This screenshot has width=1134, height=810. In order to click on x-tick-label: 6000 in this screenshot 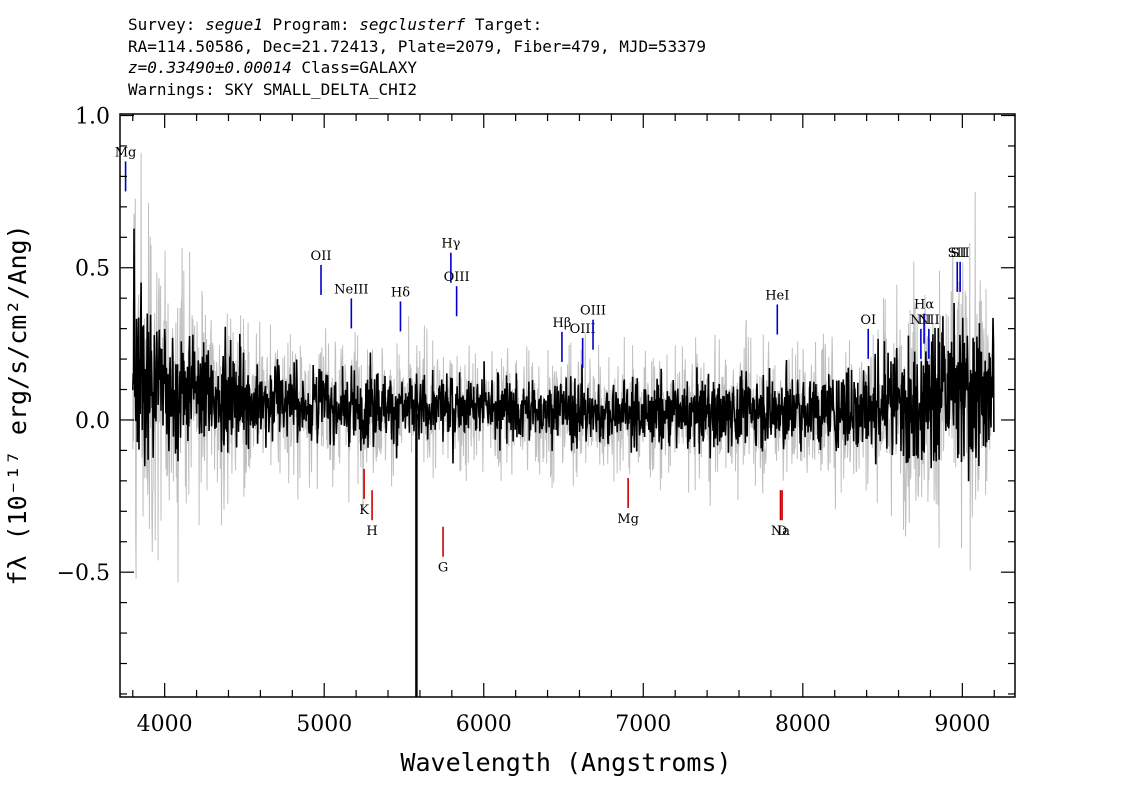, I will do `click(484, 724)`.